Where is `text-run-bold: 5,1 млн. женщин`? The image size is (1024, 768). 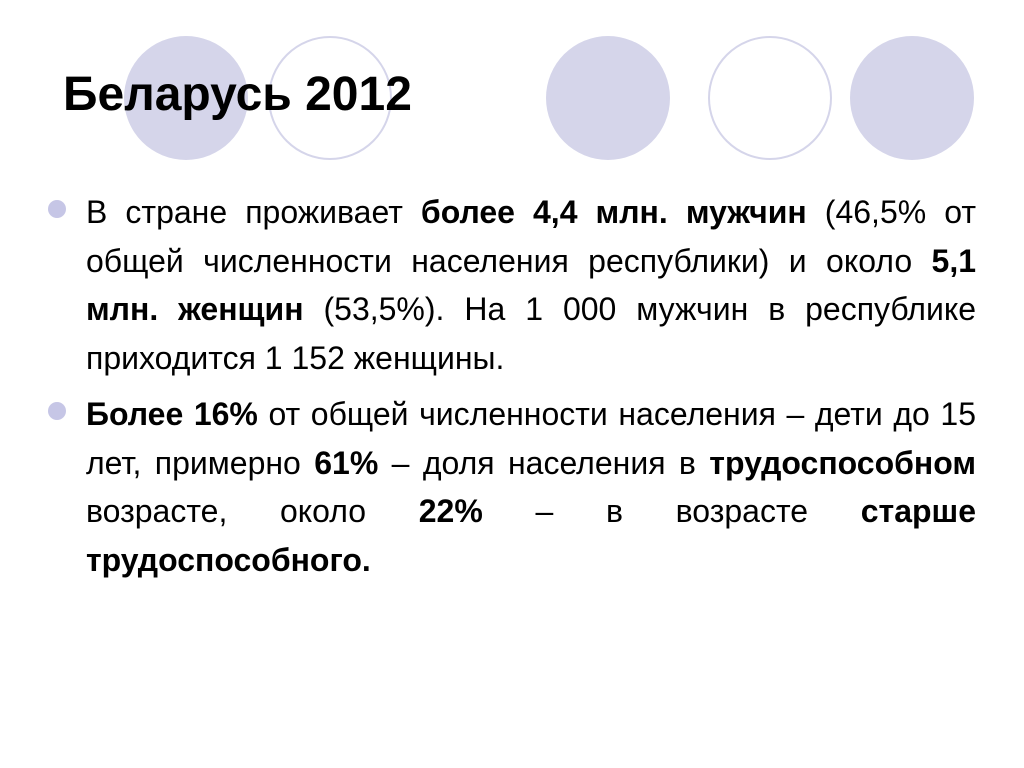
text-run-bold: 5,1 млн. женщин is located at coordinates (531, 285).